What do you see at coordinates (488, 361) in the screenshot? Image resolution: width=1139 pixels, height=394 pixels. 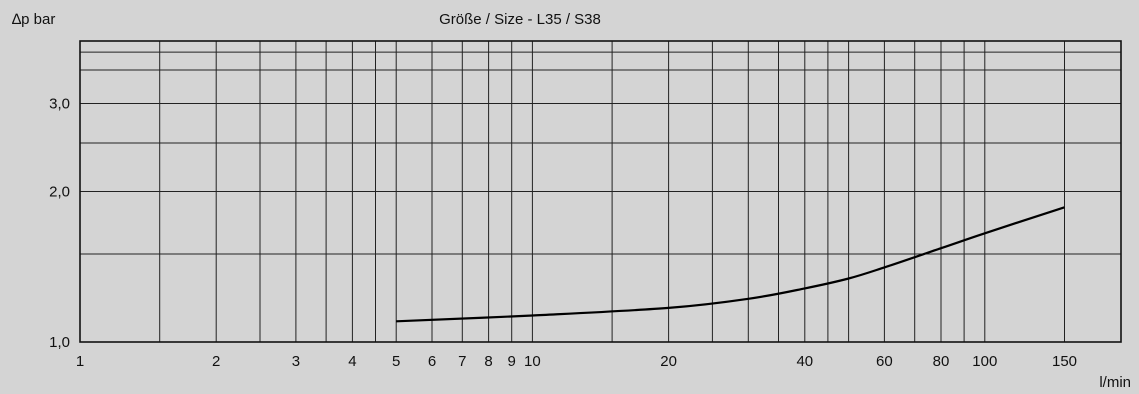 I see `x-tick-label: 8` at bounding box center [488, 361].